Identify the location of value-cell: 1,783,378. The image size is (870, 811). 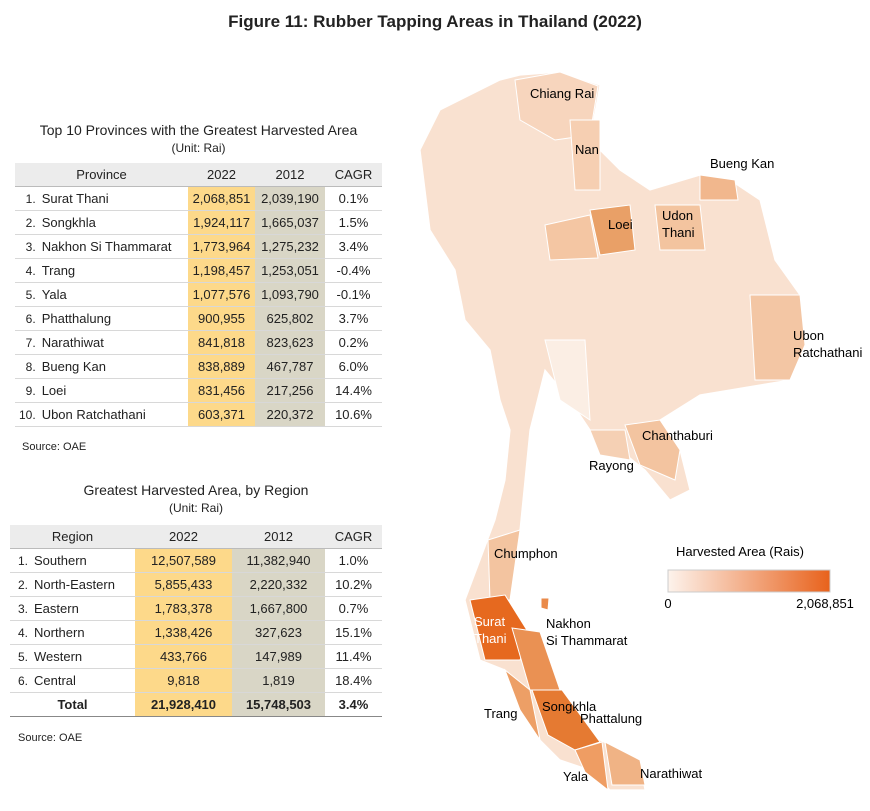
(183, 608).